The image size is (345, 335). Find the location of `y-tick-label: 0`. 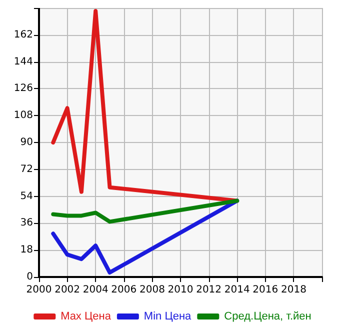

y-tick-label: 0 is located at coordinates (29, 277).